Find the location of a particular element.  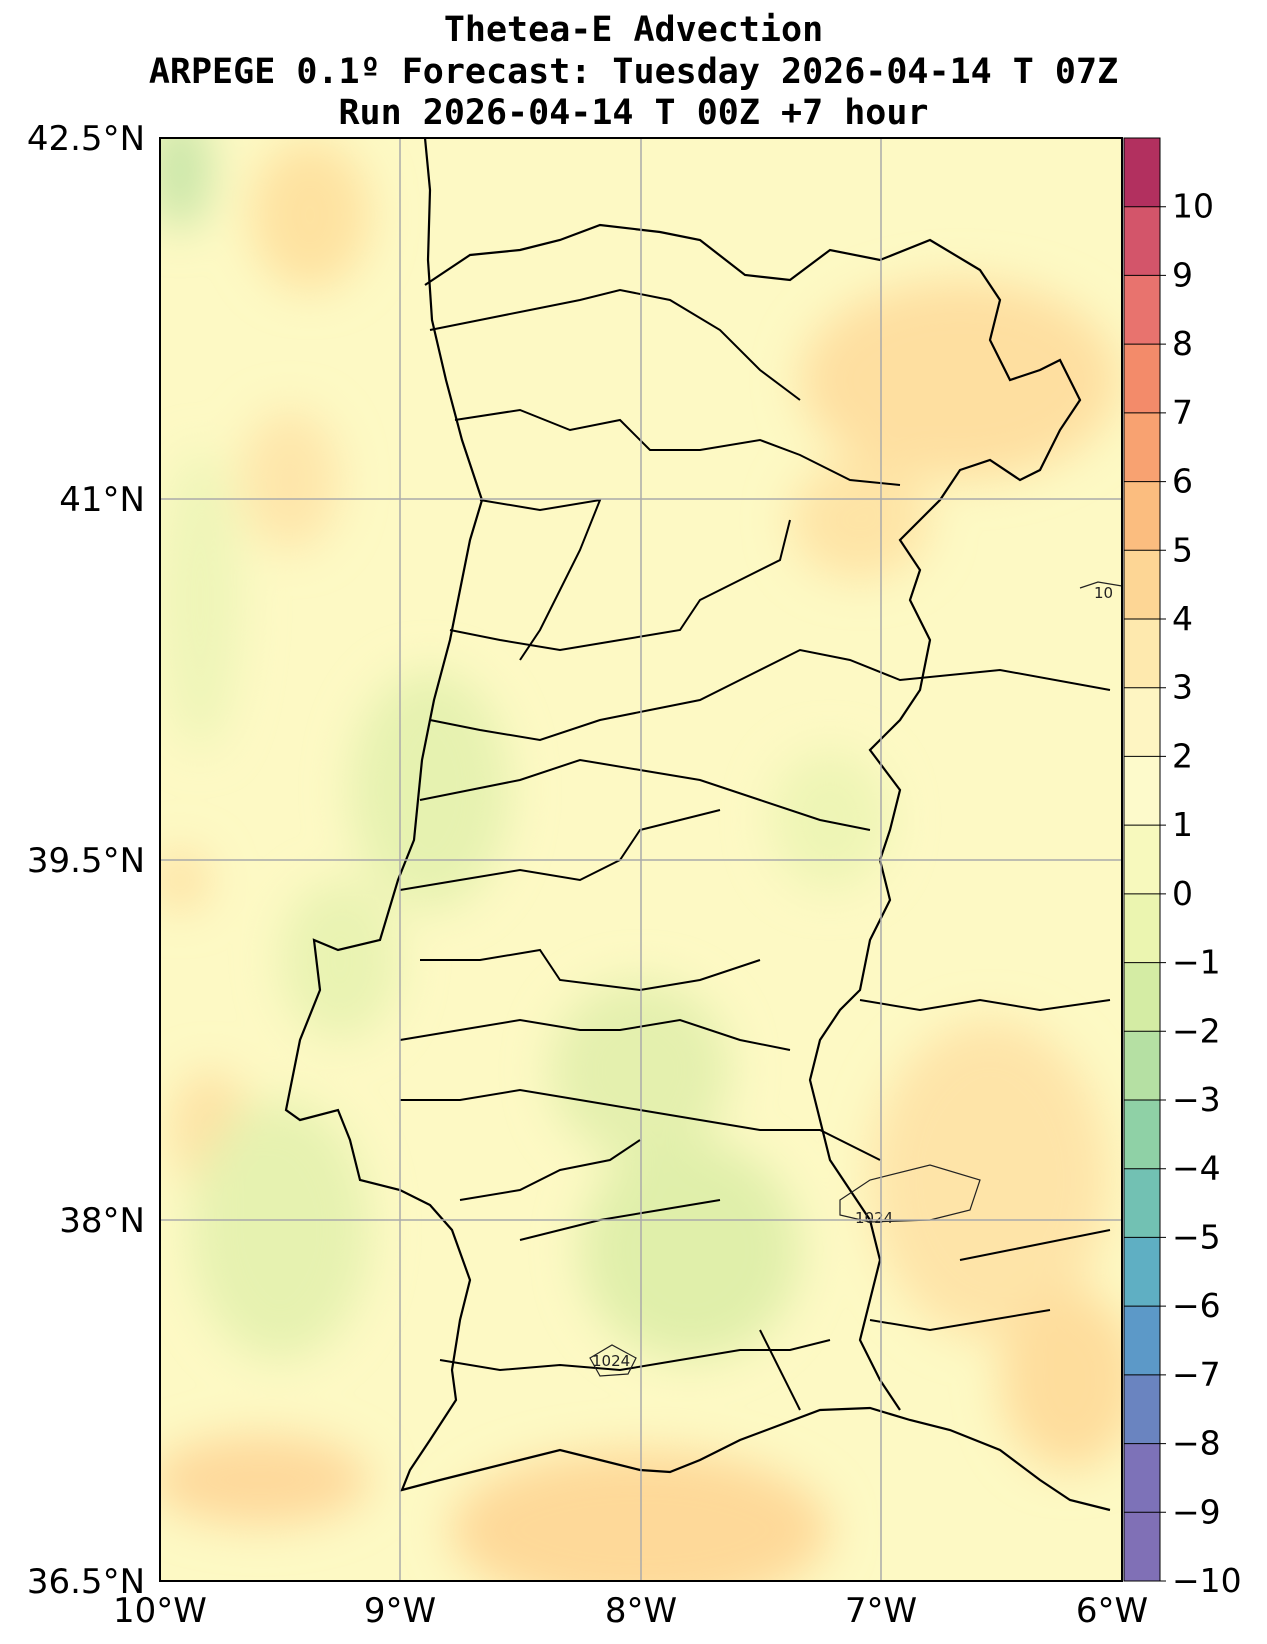

colorbar-tick-label: −10 is located at coordinates (1207, 1580).